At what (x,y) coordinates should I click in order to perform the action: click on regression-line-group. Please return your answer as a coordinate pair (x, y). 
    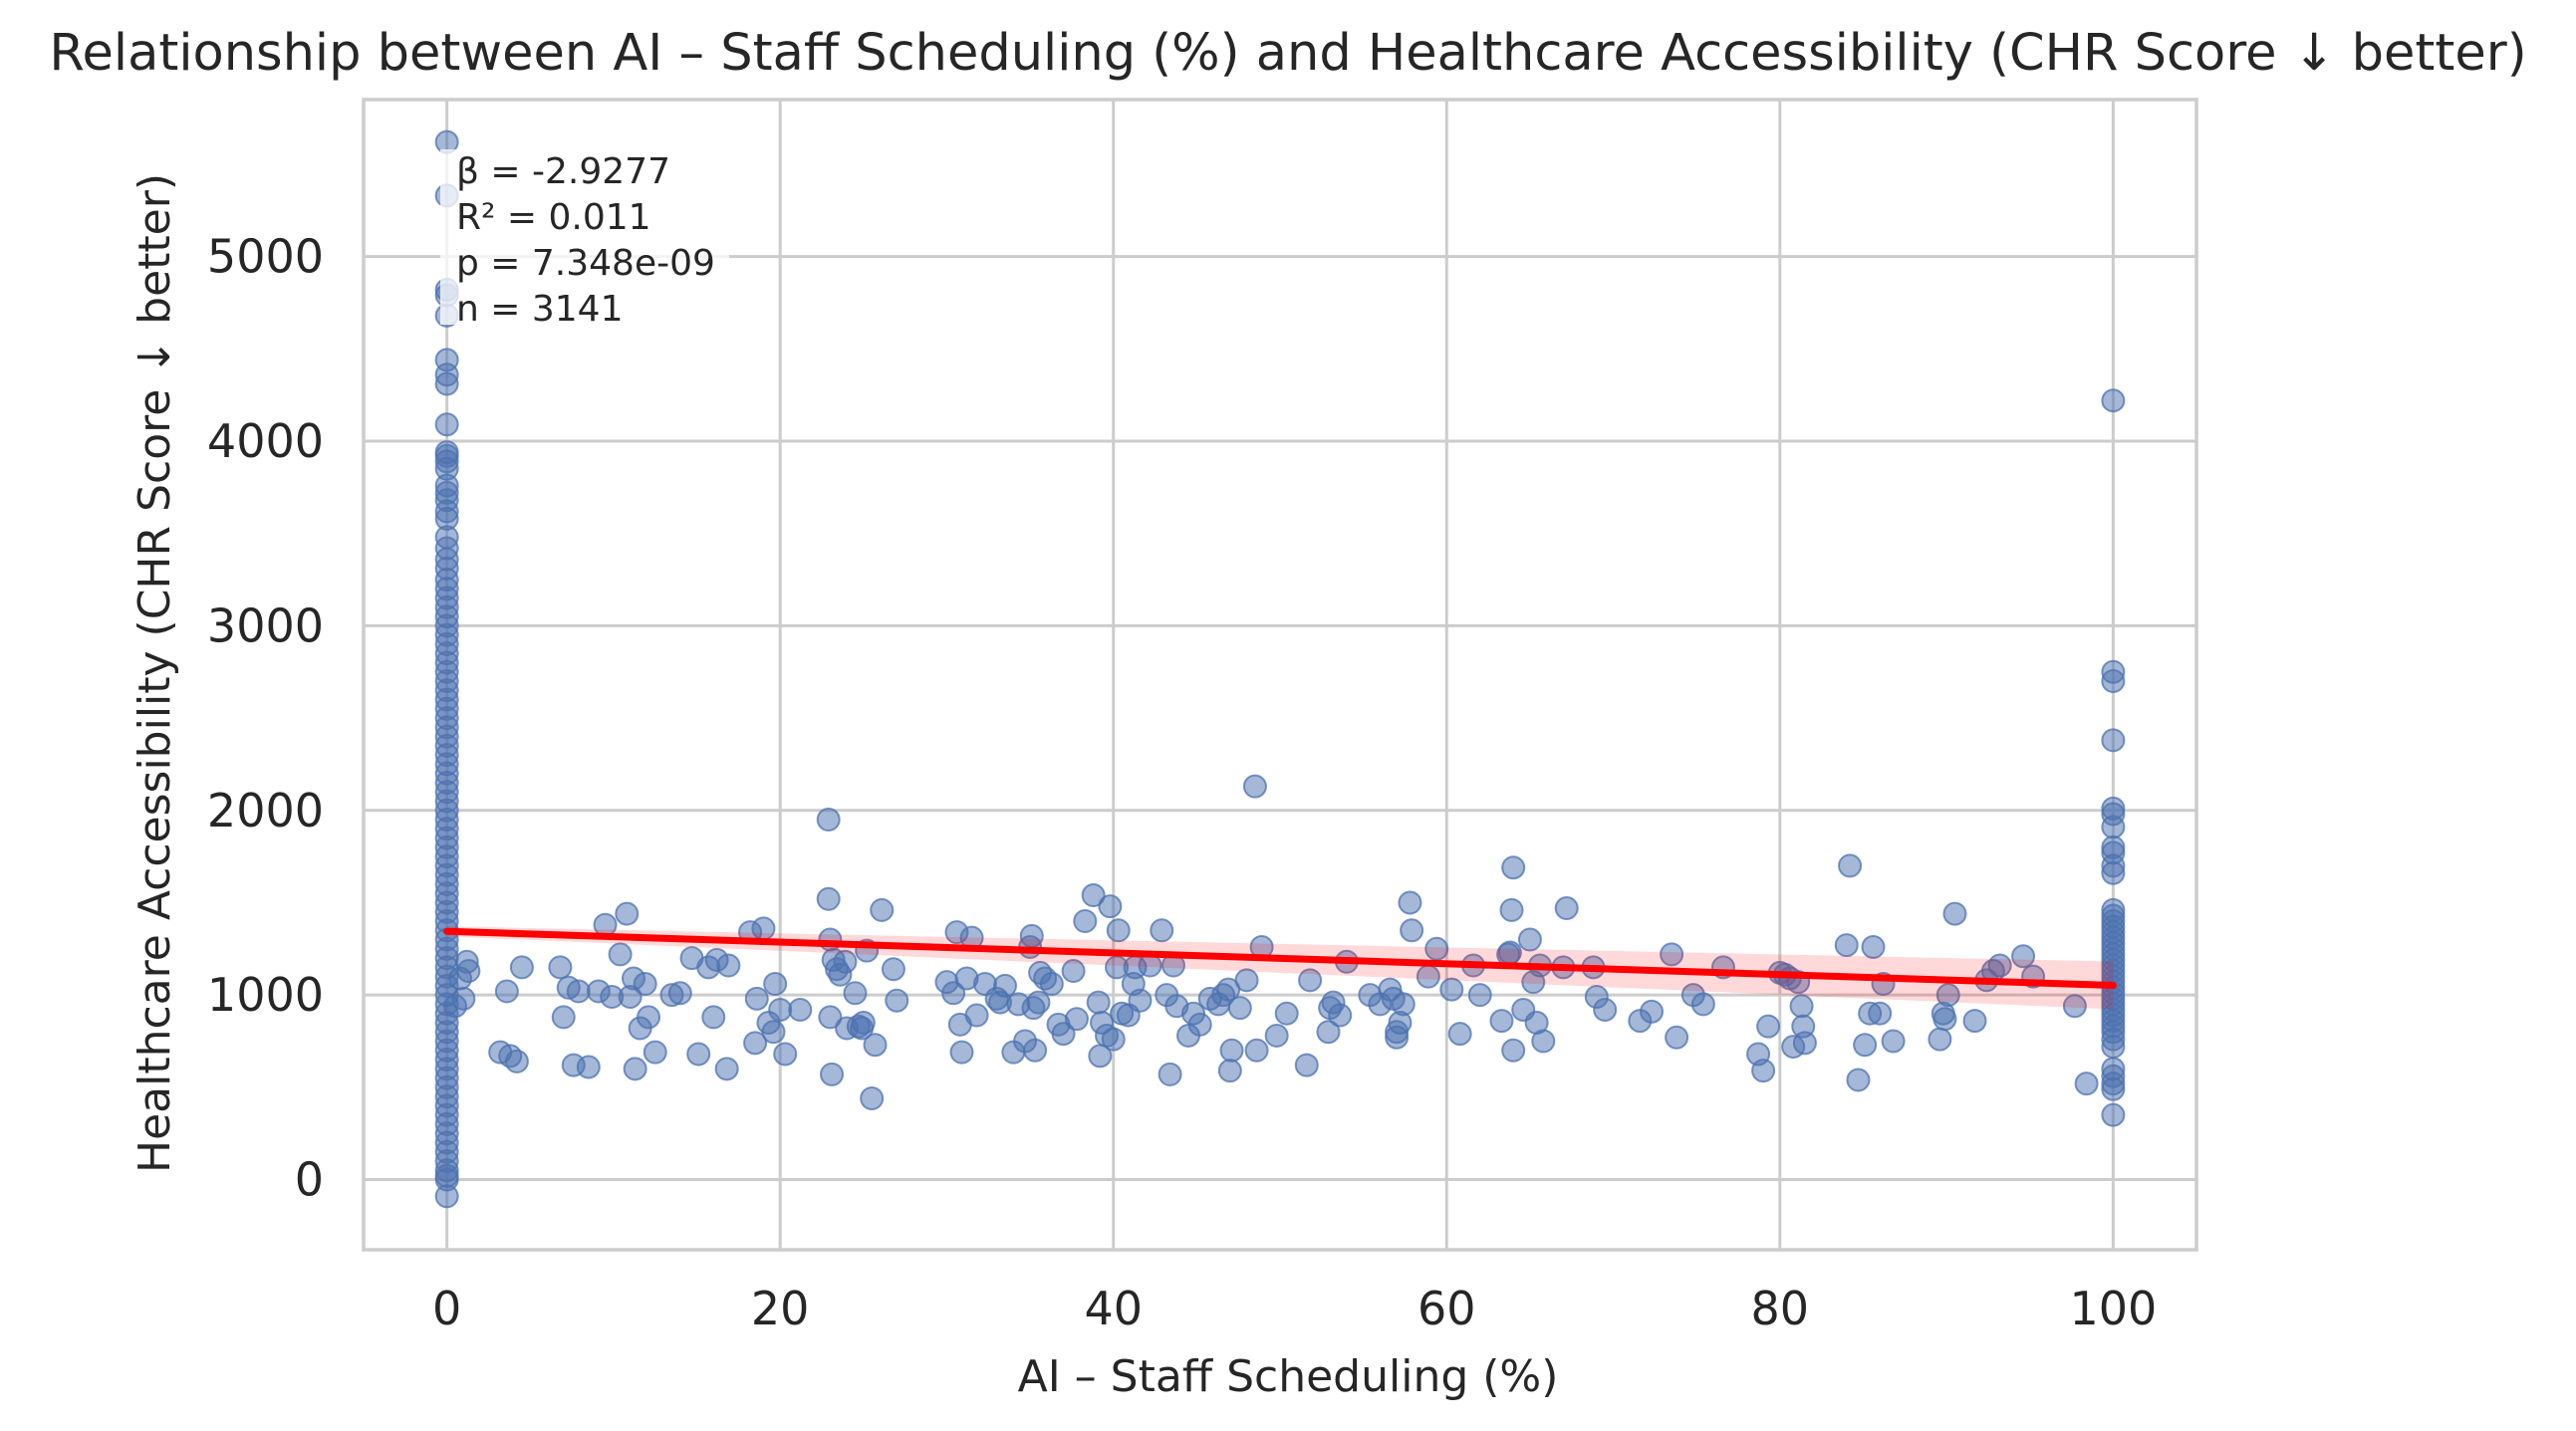
    Looking at the image, I should click on (1280, 968).